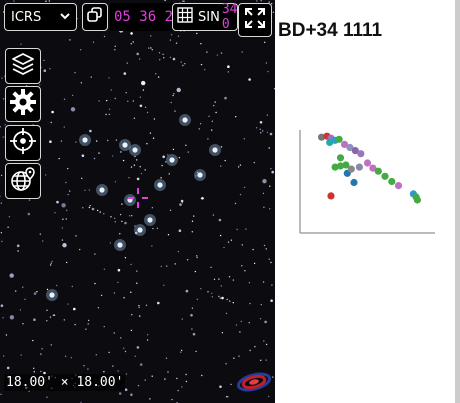 The image size is (460, 403). I want to click on globe-button, so click(23, 181).